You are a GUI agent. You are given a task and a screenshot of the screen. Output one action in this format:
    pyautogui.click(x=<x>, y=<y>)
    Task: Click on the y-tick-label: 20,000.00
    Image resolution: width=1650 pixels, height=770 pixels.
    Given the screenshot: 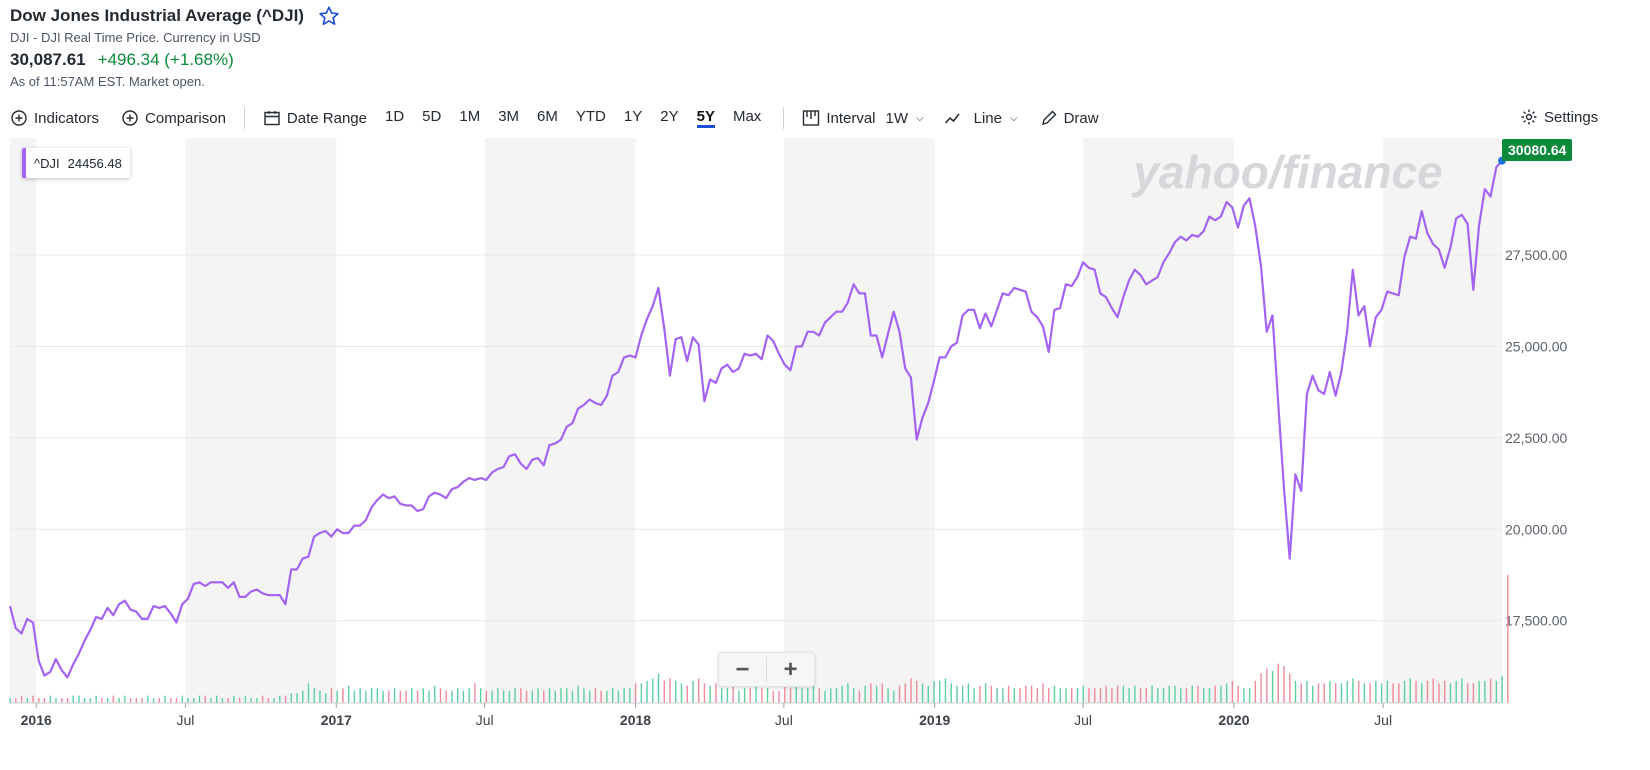 What is the action you would take?
    pyautogui.click(x=1536, y=529)
    